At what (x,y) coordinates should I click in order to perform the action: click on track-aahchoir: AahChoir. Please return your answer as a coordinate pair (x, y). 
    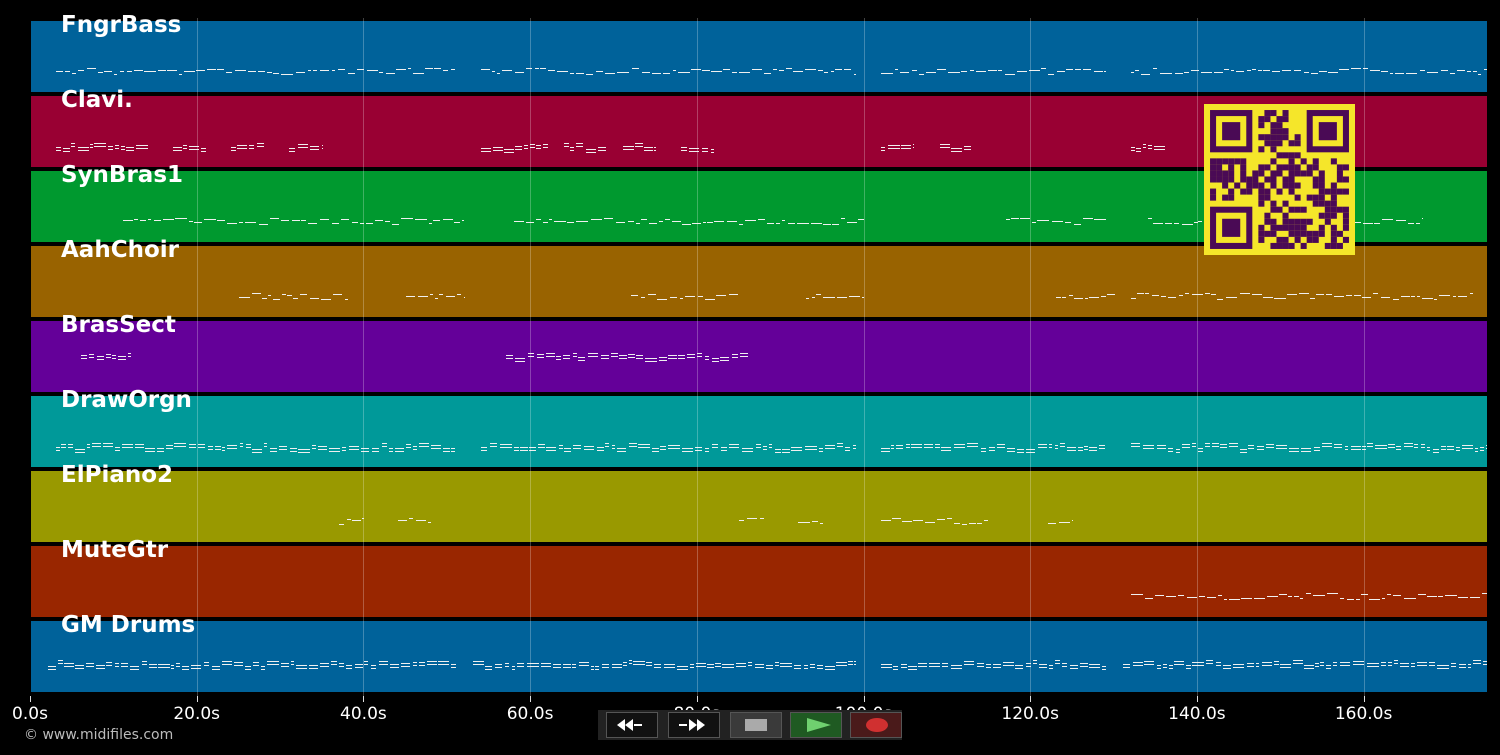
    Looking at the image, I should click on (759, 277).